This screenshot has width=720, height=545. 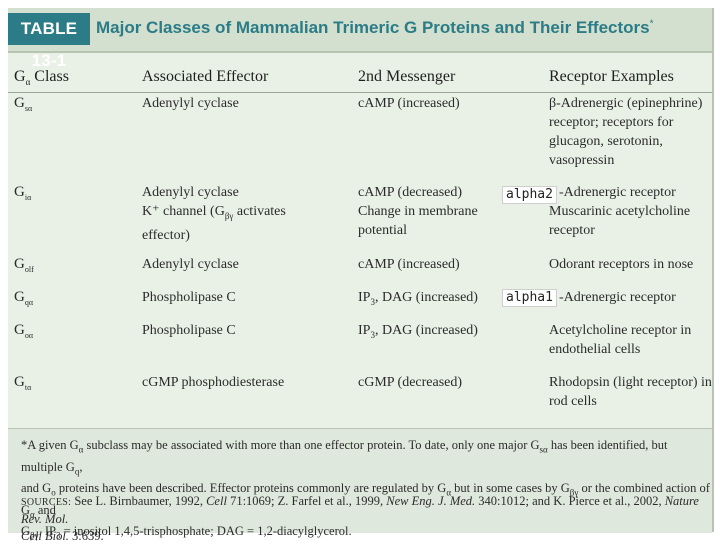 I want to click on column-header-class: Gα Class, so click(x=41, y=78).